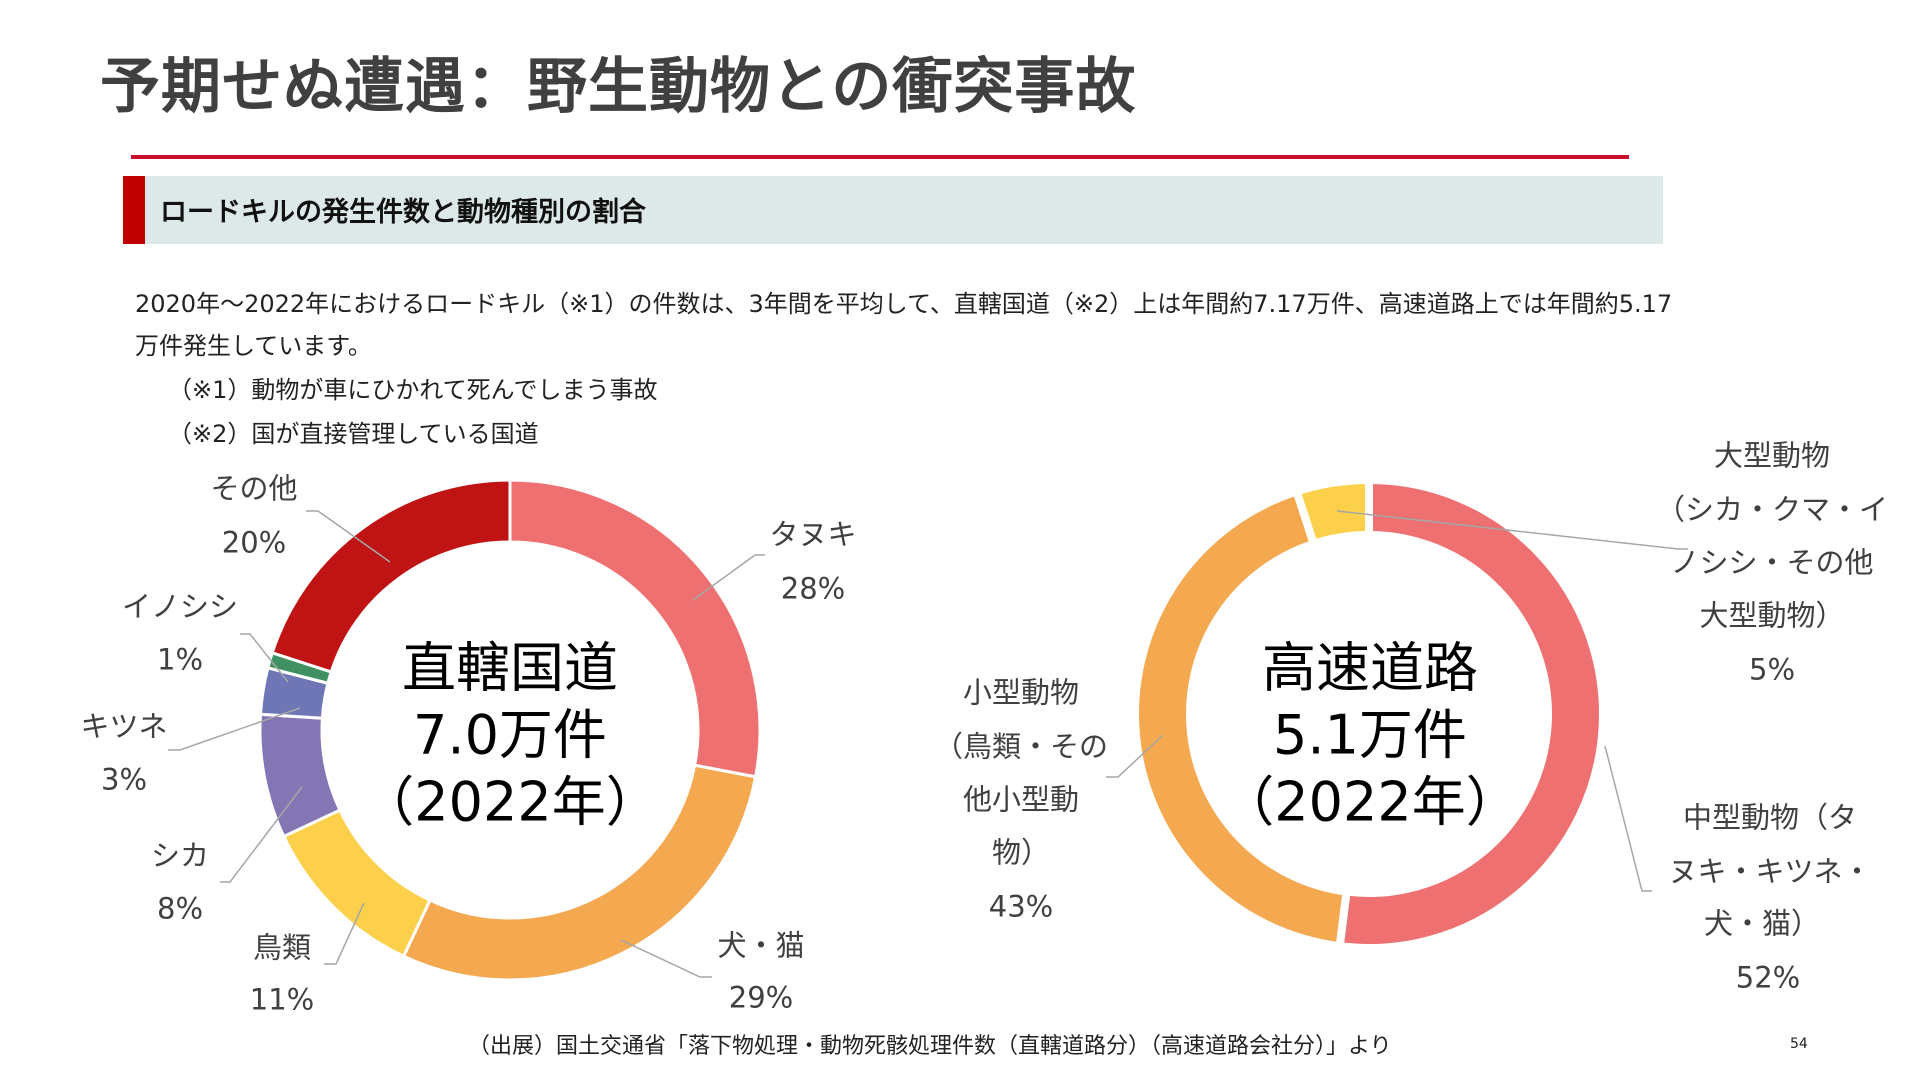 This screenshot has width=1920, height=1080. I want to click on label-kitsune: キツネ, so click(124, 726).